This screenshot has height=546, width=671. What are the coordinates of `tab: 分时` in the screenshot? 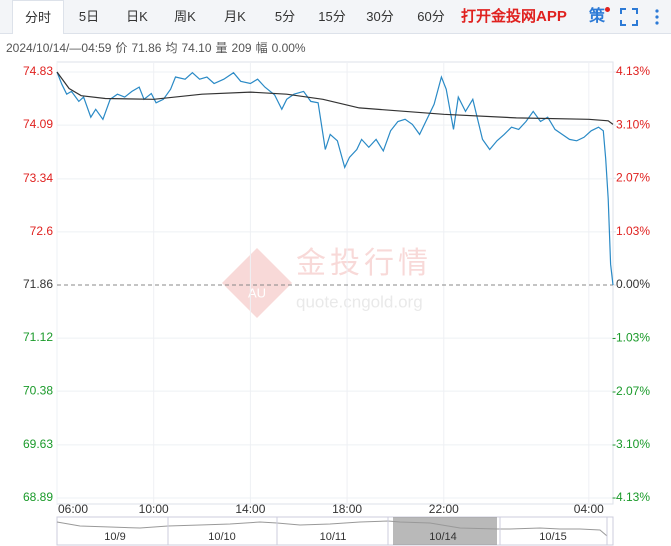 It's located at (38, 17).